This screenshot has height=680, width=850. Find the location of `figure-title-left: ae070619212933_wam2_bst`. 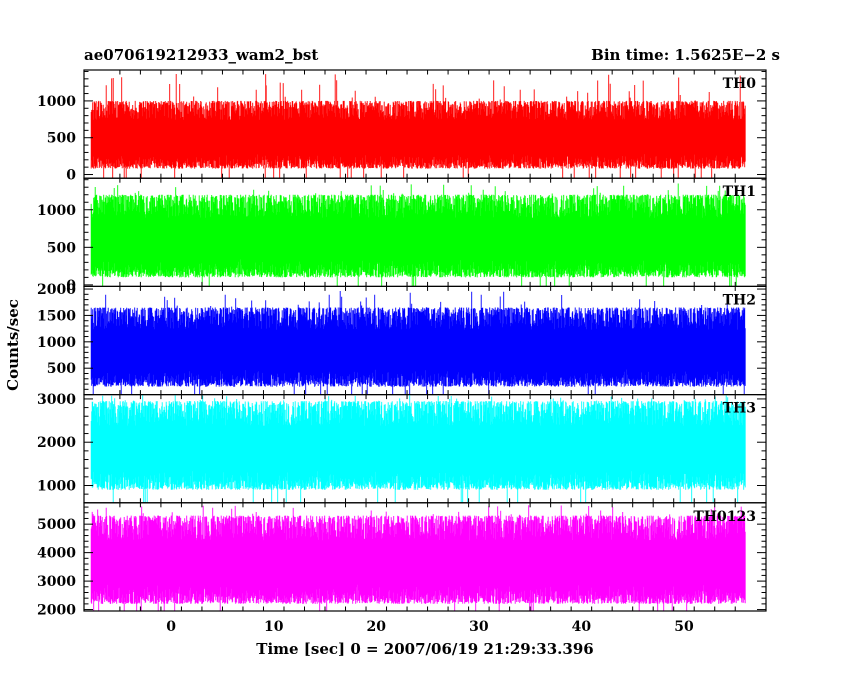

figure-title-left: ae070619212933_wam2_bst is located at coordinates (201, 55).